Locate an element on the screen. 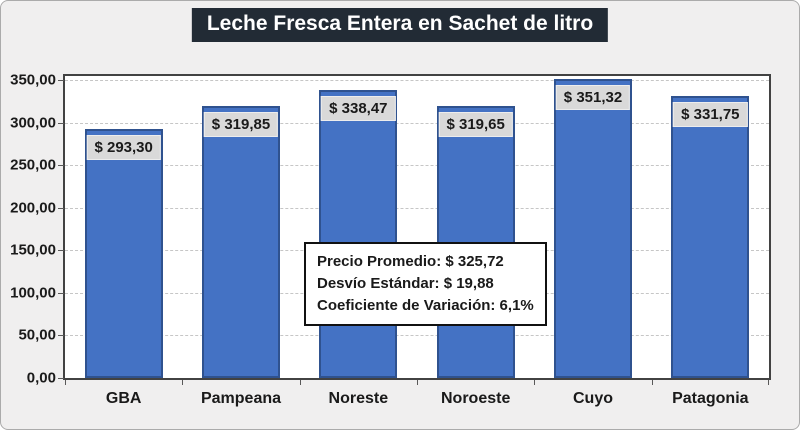  bar-noreste: $ 338,47 is located at coordinates (358, 234).